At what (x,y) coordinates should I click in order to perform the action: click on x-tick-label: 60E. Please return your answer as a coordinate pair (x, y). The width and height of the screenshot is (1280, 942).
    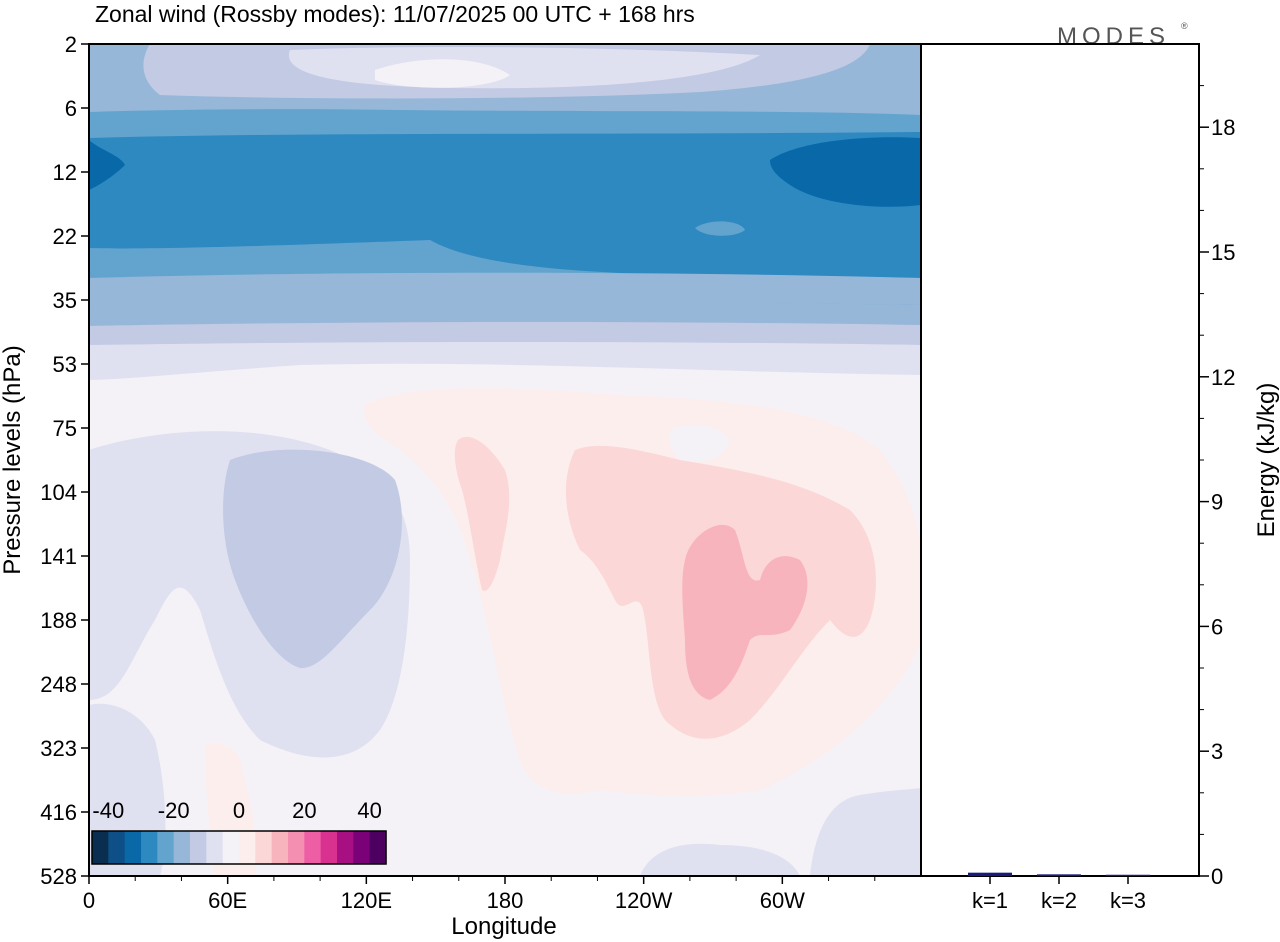
    Looking at the image, I should click on (227, 900).